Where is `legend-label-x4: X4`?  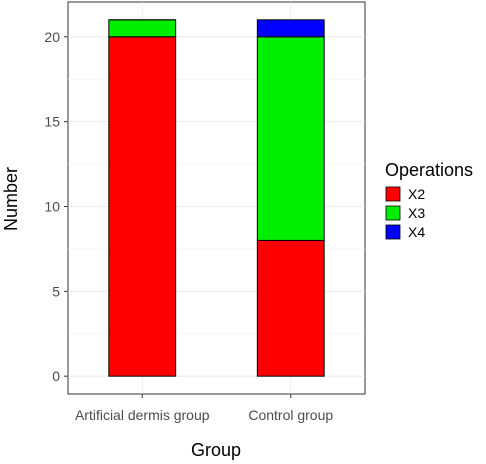 legend-label-x4: X4 is located at coordinates (416, 232).